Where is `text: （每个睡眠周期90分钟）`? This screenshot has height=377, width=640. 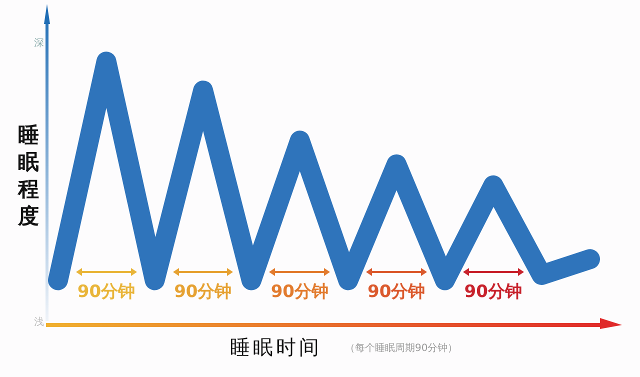 text: （每个睡眠周期90分钟） is located at coordinates (401, 348).